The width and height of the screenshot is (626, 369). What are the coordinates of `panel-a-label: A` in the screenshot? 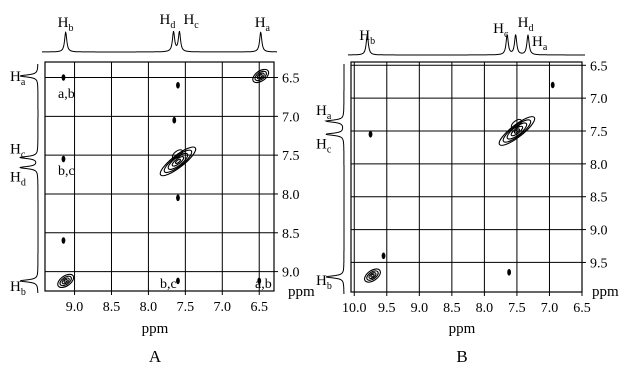 It's located at (155, 356).